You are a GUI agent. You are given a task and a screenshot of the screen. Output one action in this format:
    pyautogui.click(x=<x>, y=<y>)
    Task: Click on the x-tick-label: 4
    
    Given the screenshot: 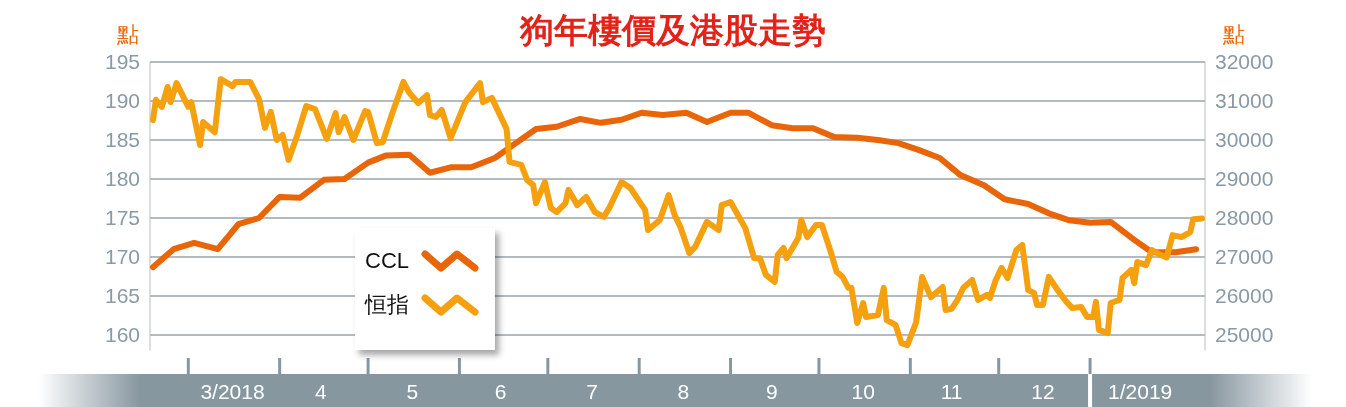 What is the action you would take?
    pyautogui.click(x=321, y=391)
    